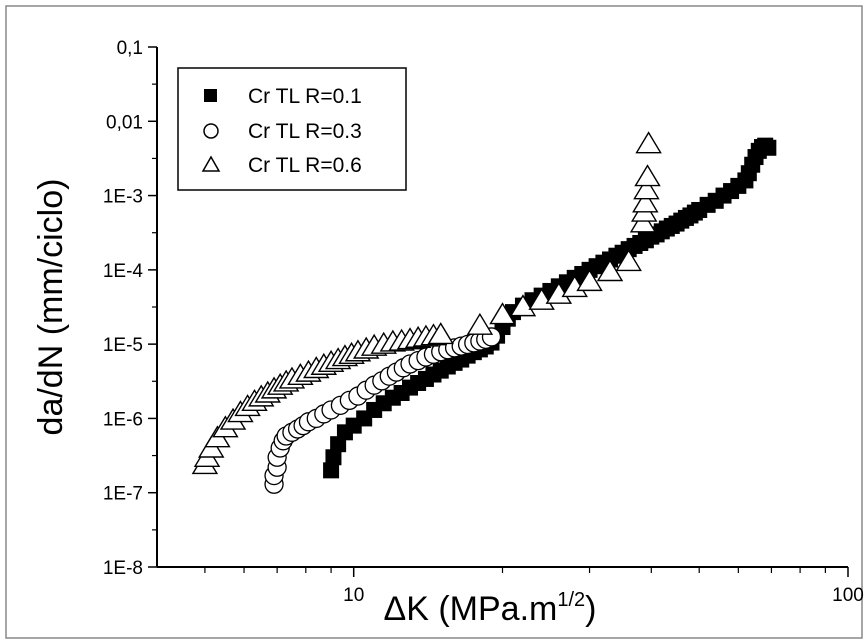  What do you see at coordinates (123, 494) in the screenshot?
I see `y-tick-label: 1E-7` at bounding box center [123, 494].